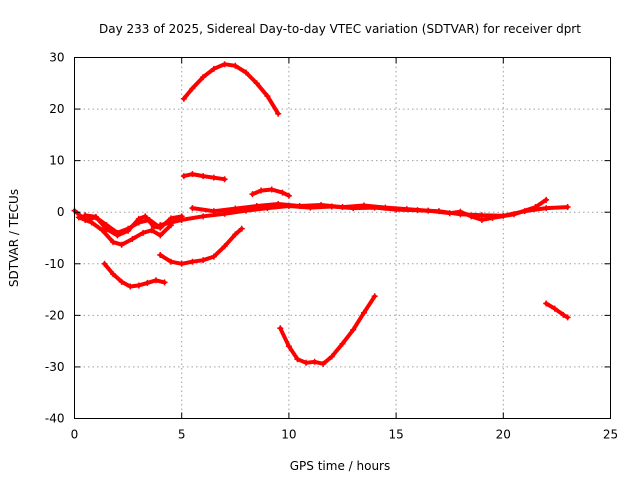 The image size is (640, 480). I want to click on y-tick-label: -20, so click(55, 315).